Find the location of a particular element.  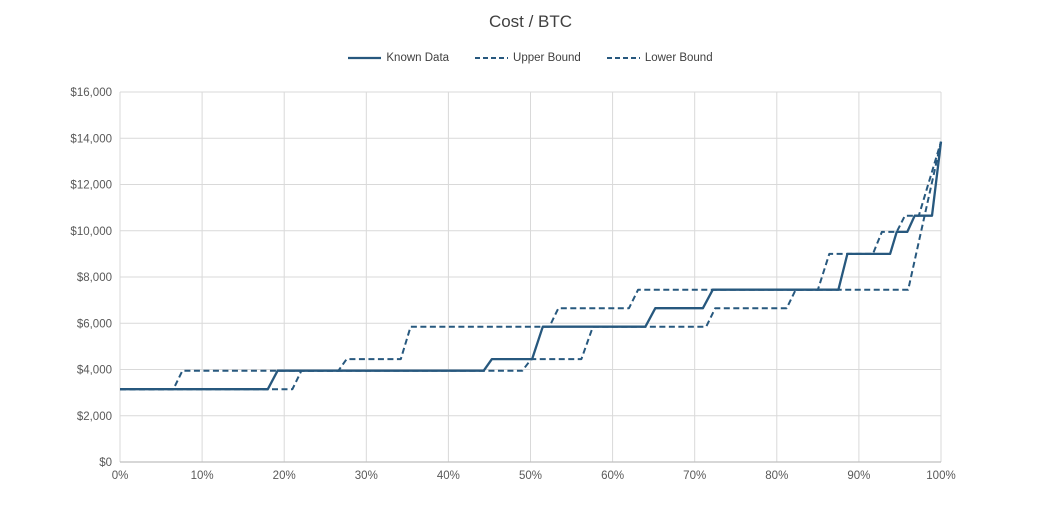

x-tick-label: 70% is located at coordinates (694, 476).